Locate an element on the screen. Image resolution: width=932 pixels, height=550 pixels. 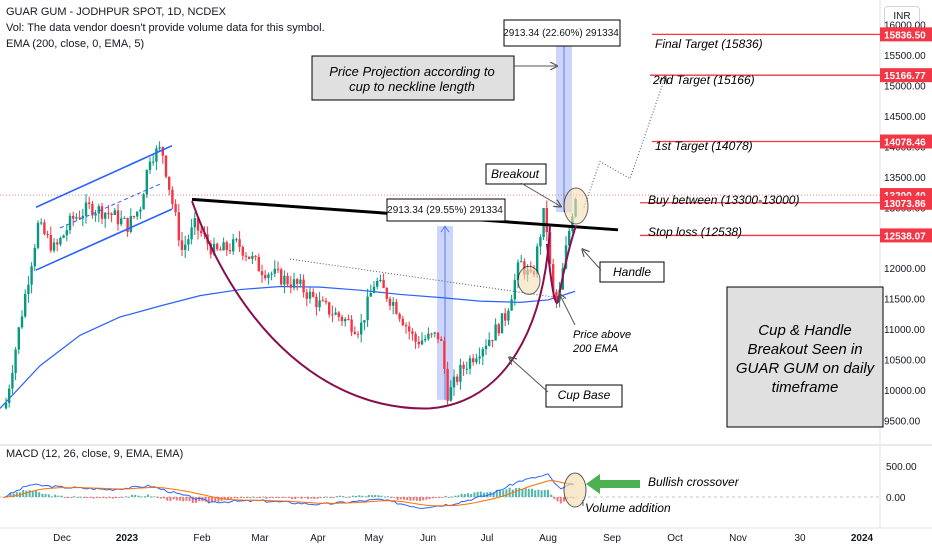
ema-legend: EMA (200, close, 0, EMA, 5) is located at coordinates (75, 44).